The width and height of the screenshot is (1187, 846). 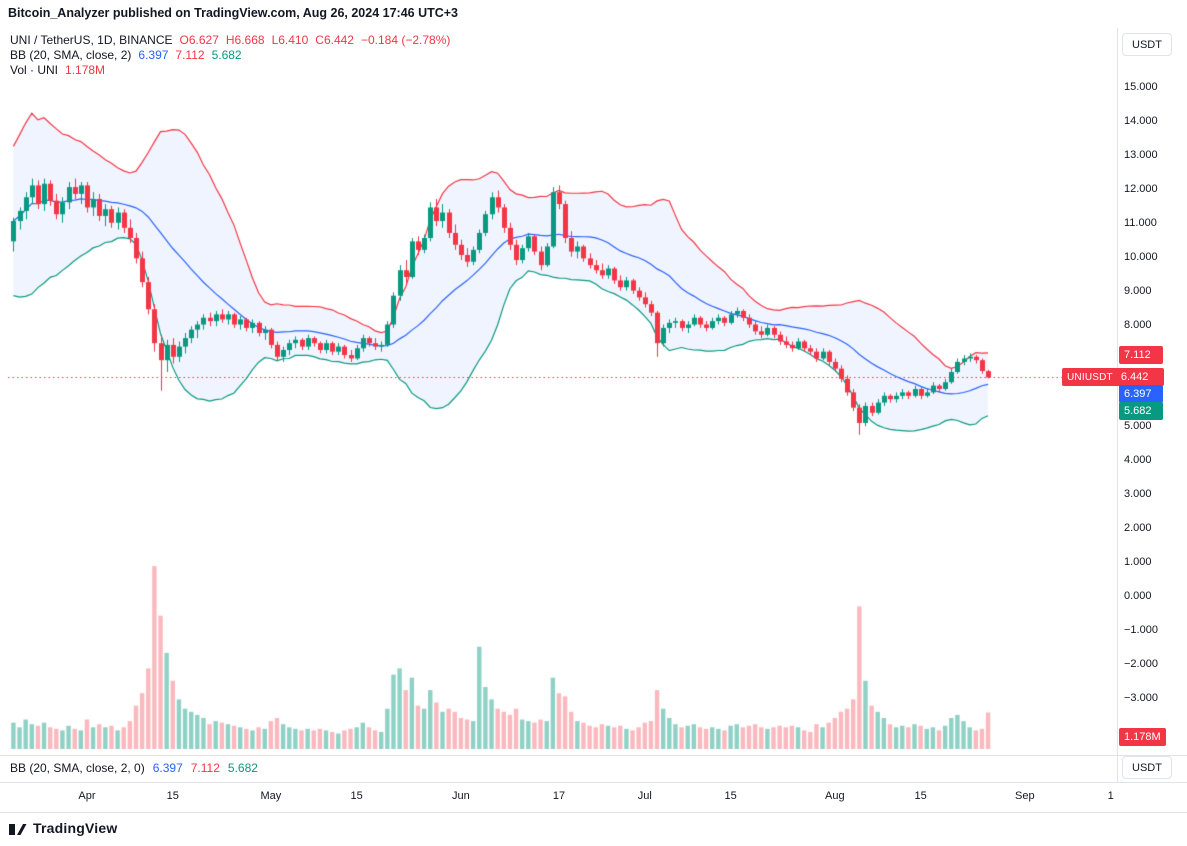 I want to click on time-axis: Apr 15 May 15 Jun 17 Jul 15 Aug 15 Sep 1, so click(x=558, y=797).